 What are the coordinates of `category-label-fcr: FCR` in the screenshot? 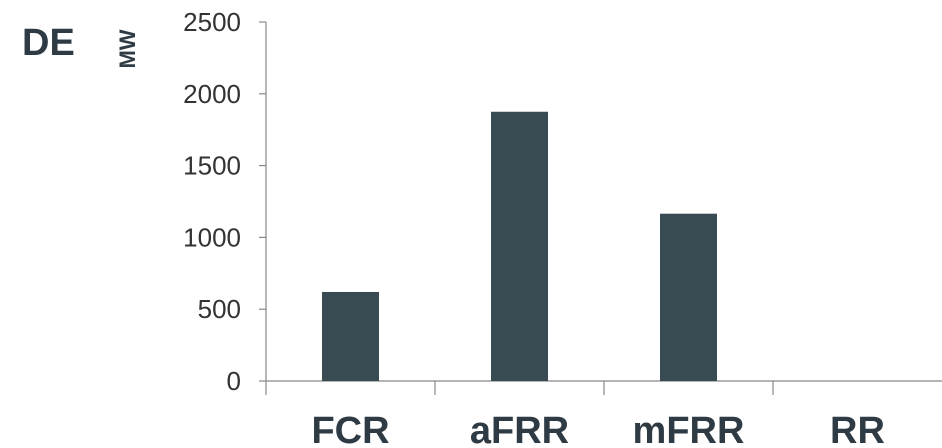 It's located at (350, 429).